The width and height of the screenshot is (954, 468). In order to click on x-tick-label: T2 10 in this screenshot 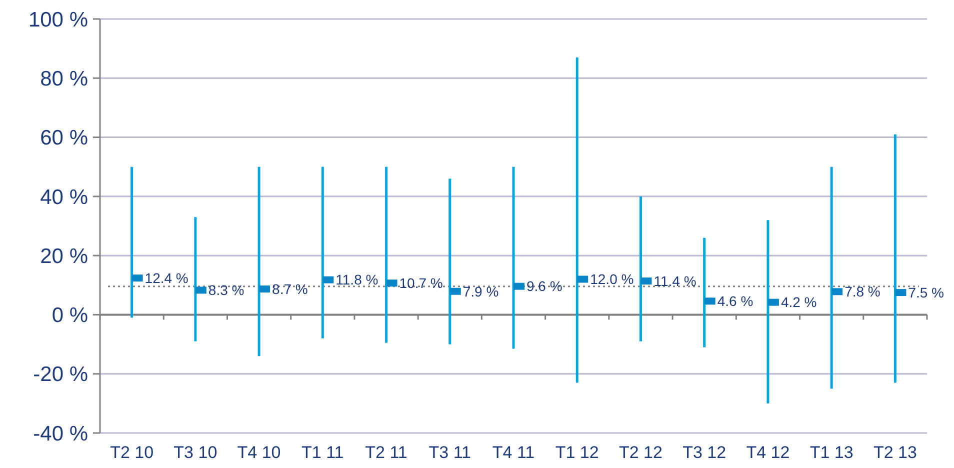, I will do `click(132, 452)`.